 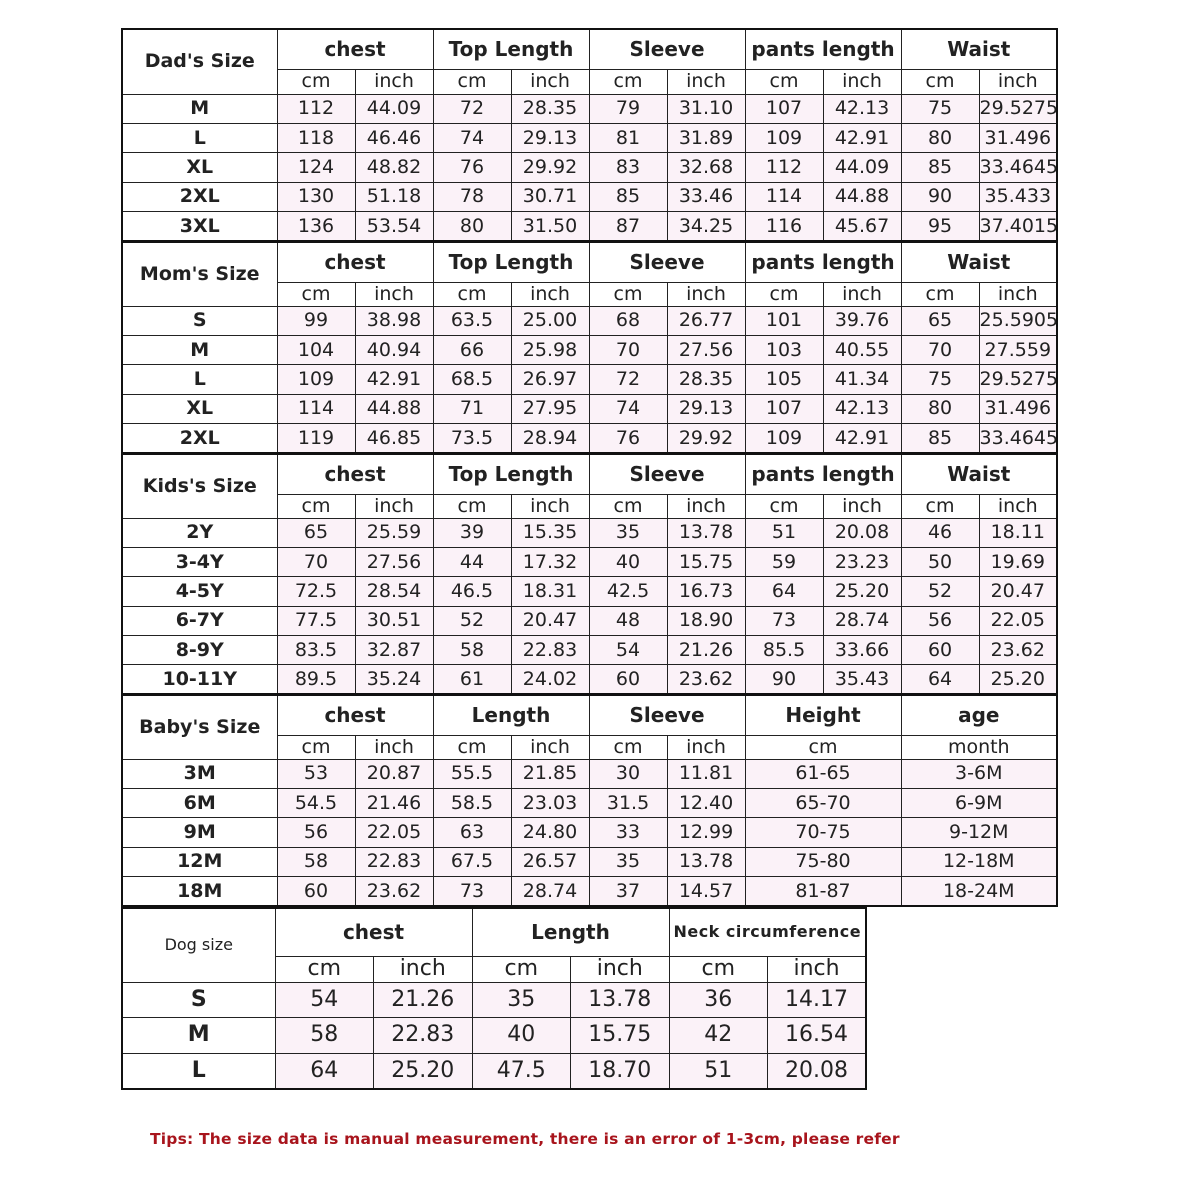 I want to click on size-row: 12M 58 22.83 67.5 26.57 35 13.78 75-80 12-18M, so click(x=589, y=862).